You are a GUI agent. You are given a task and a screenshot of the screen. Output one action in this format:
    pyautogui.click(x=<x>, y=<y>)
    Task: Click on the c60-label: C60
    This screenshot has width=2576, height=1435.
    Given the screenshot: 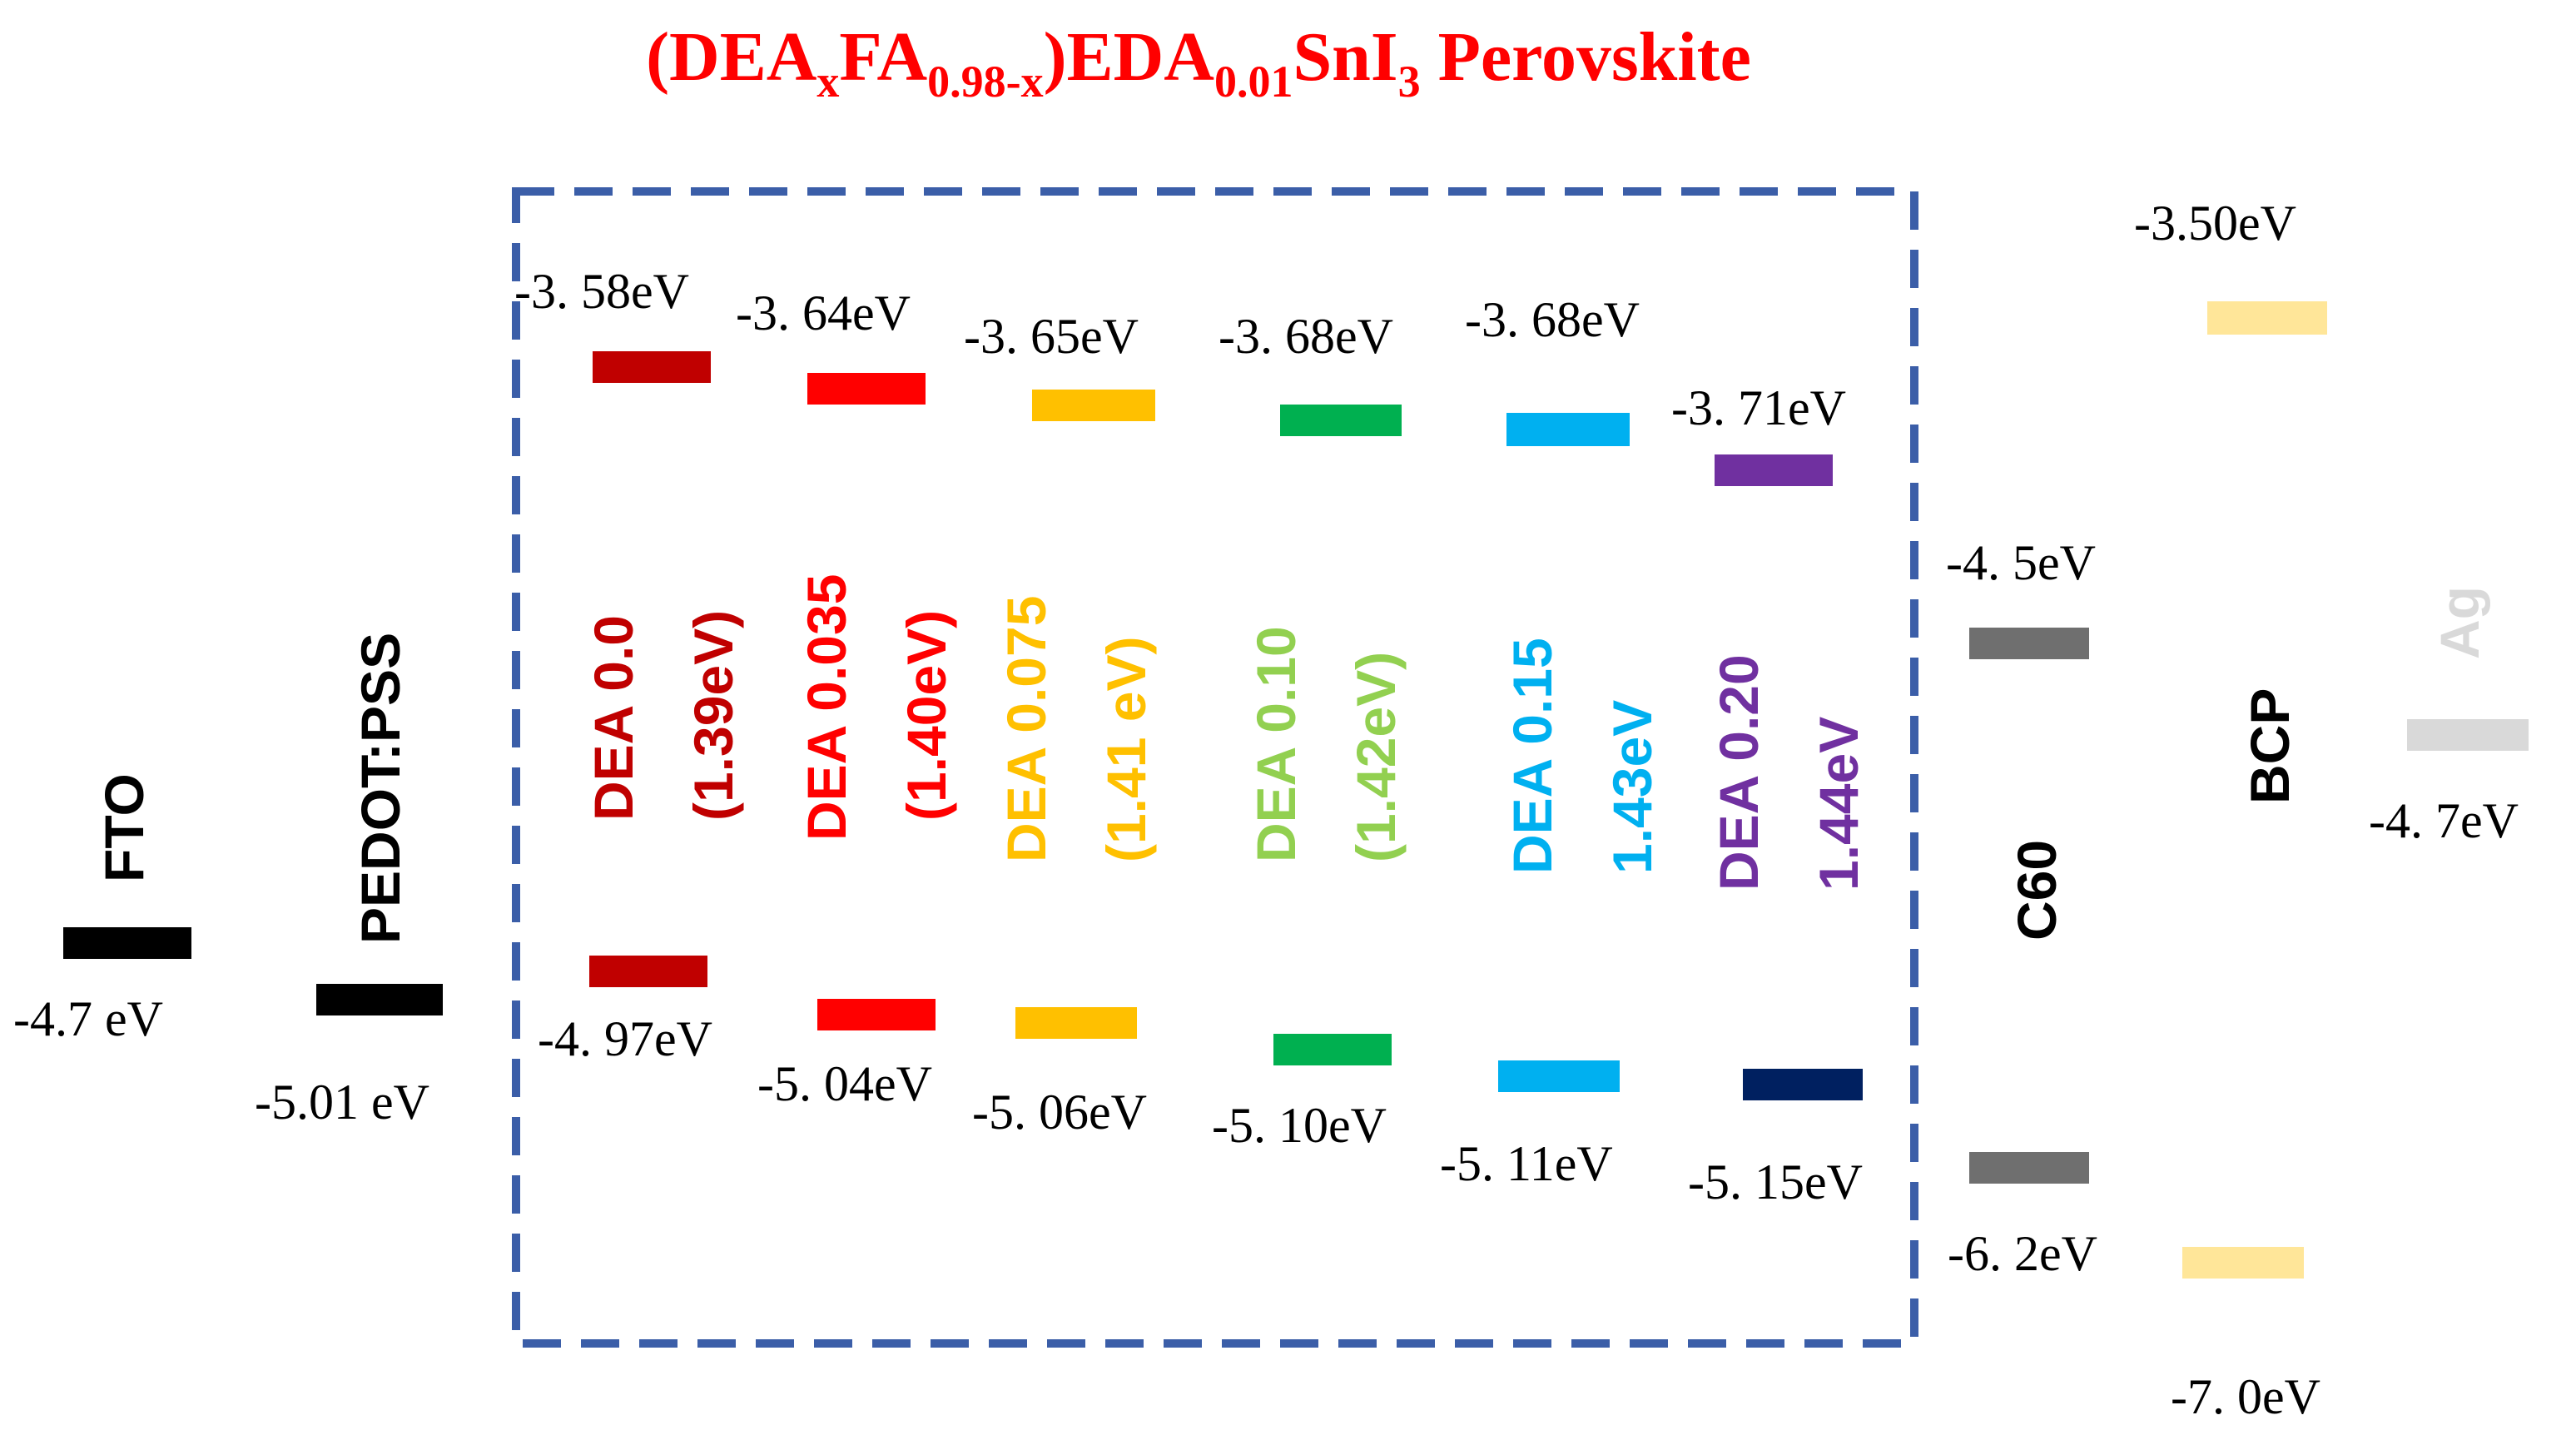 What is the action you would take?
    pyautogui.click(x=2036, y=890)
    